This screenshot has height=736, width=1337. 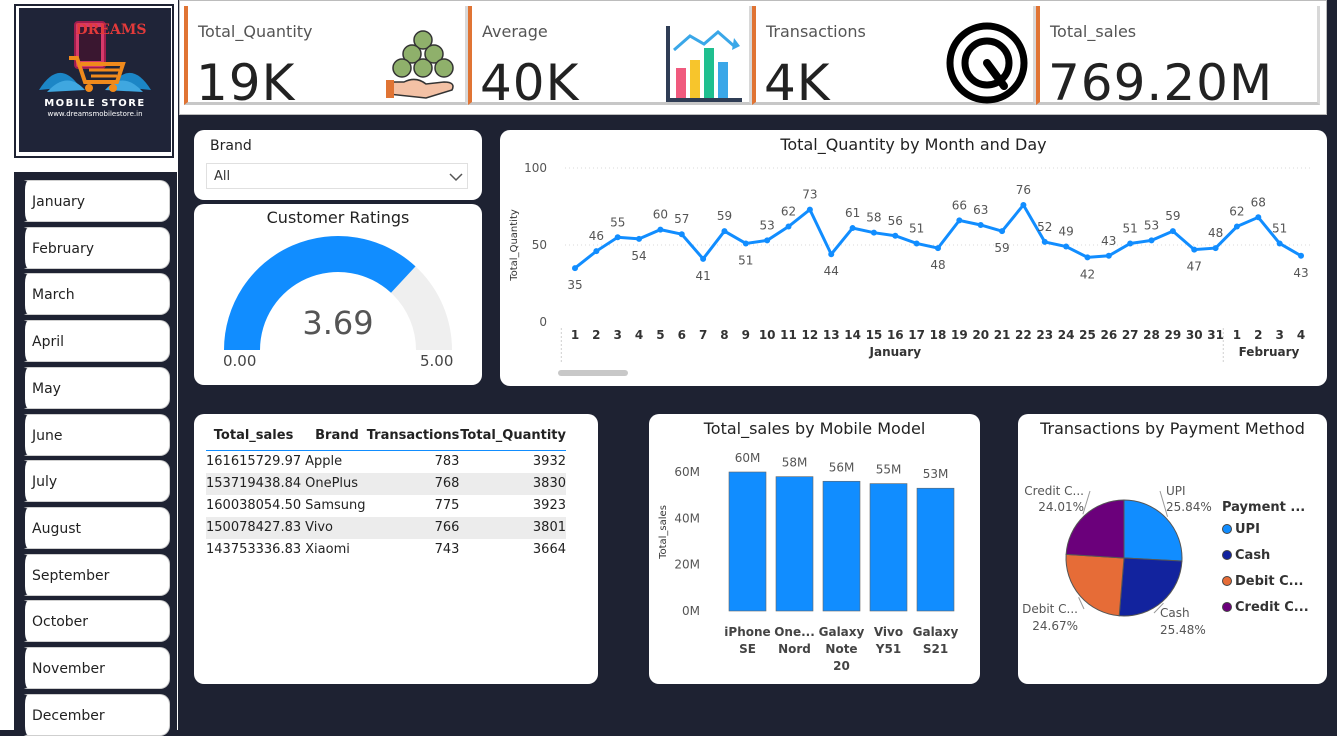 I want to click on month-button-october: October, so click(x=94, y=621).